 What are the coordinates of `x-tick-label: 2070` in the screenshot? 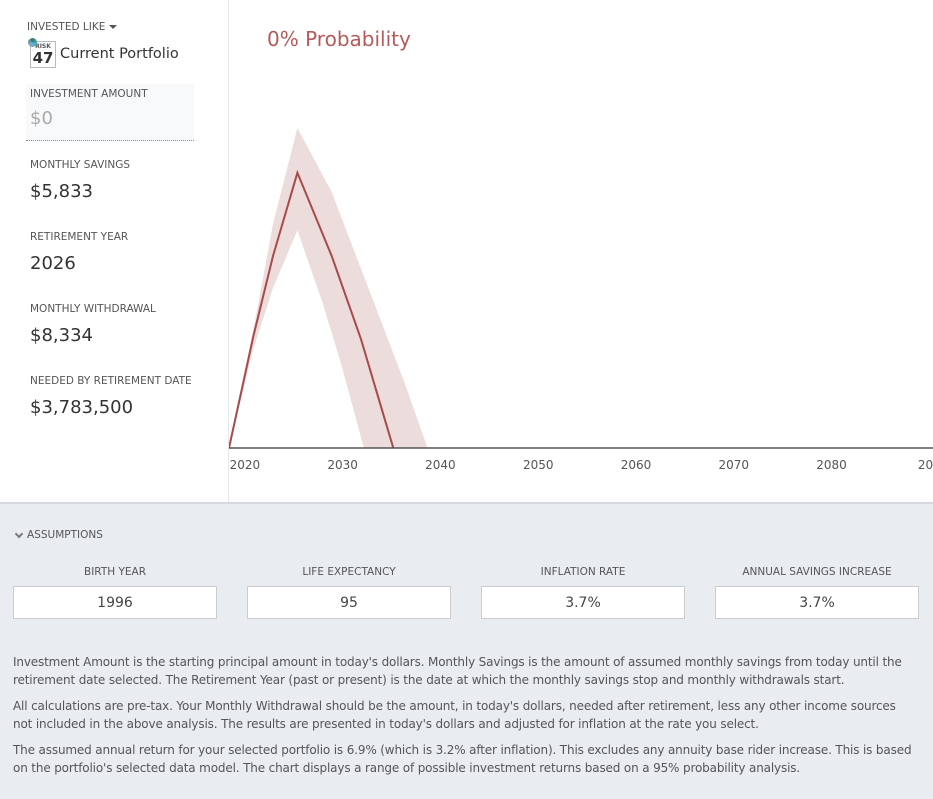 It's located at (734, 465).